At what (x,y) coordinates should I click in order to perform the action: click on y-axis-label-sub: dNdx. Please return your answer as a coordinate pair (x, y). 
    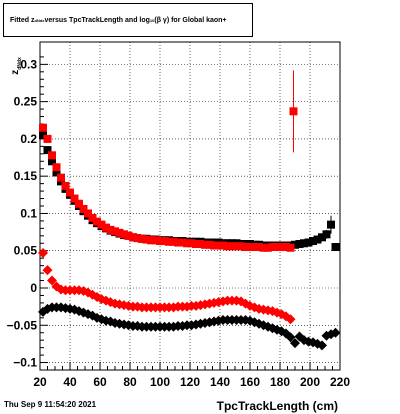
    Looking at the image, I should click on (20, 63).